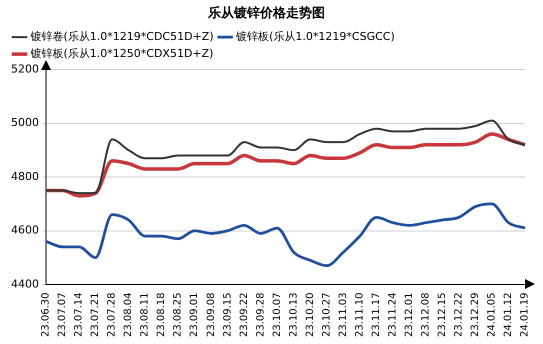  Describe the element at coordinates (266, 13) in the screenshot. I see `chart-title: 乐从镀锌价格走势图` at that location.